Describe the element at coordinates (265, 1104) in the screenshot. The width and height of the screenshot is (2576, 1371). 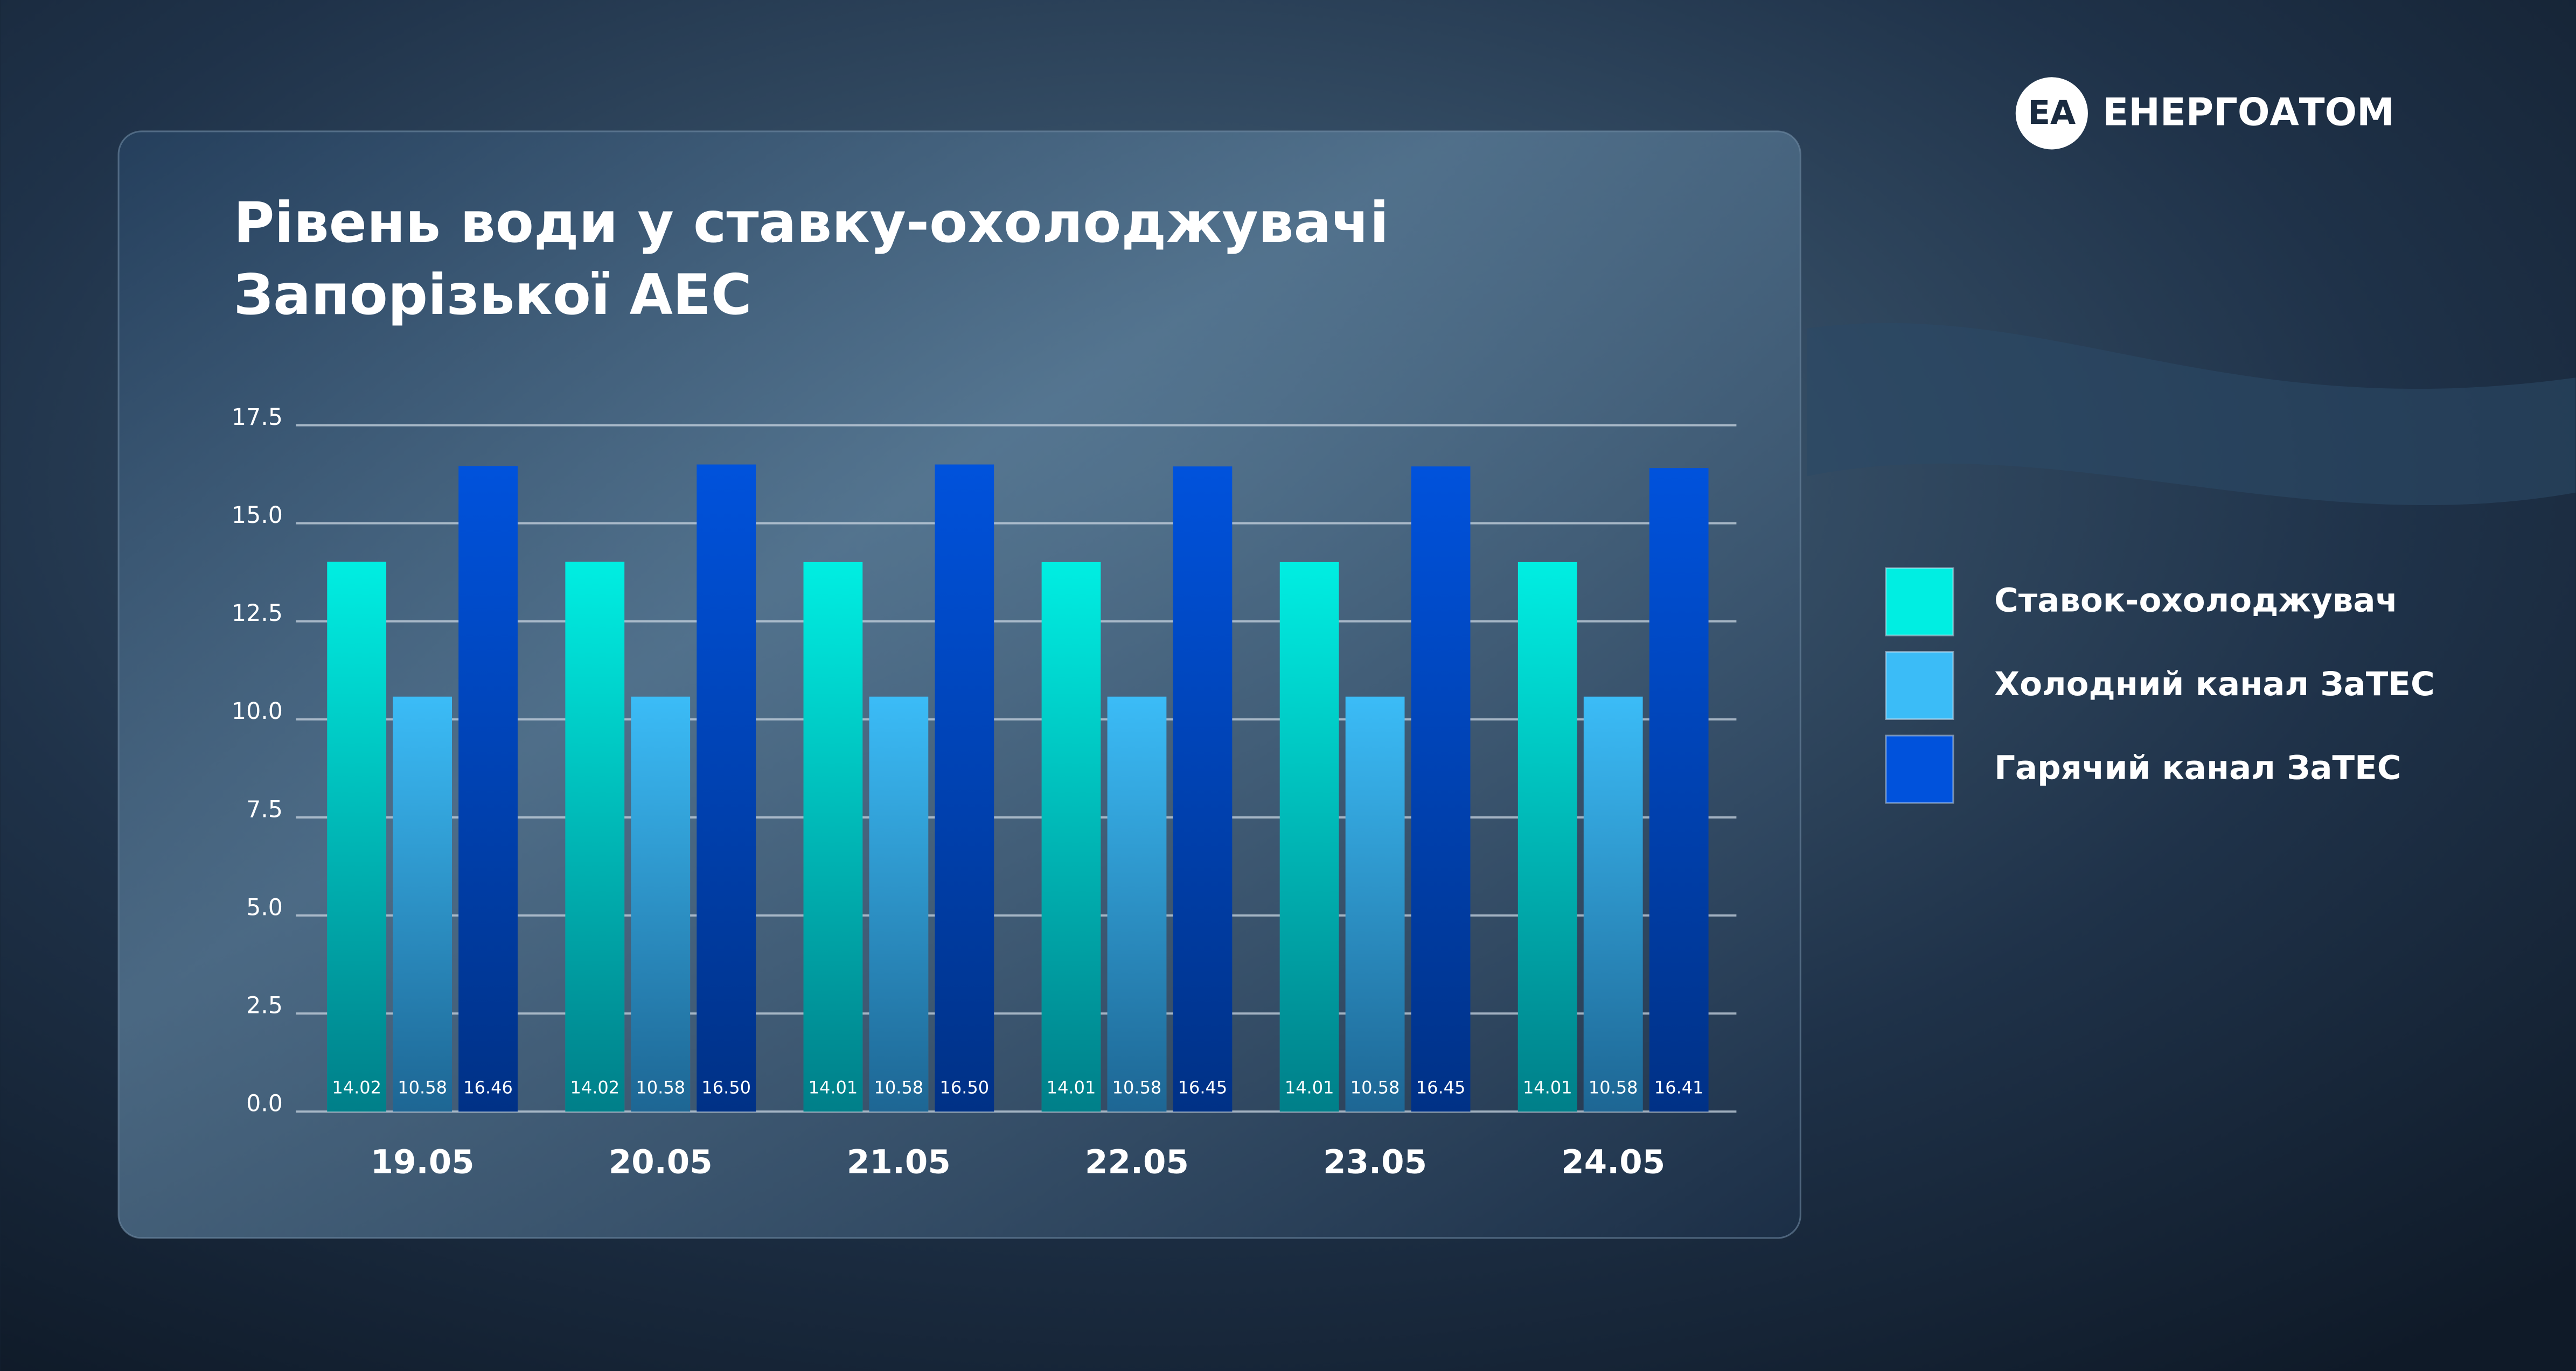
I see `y-tick-label: 0.0` at that location.